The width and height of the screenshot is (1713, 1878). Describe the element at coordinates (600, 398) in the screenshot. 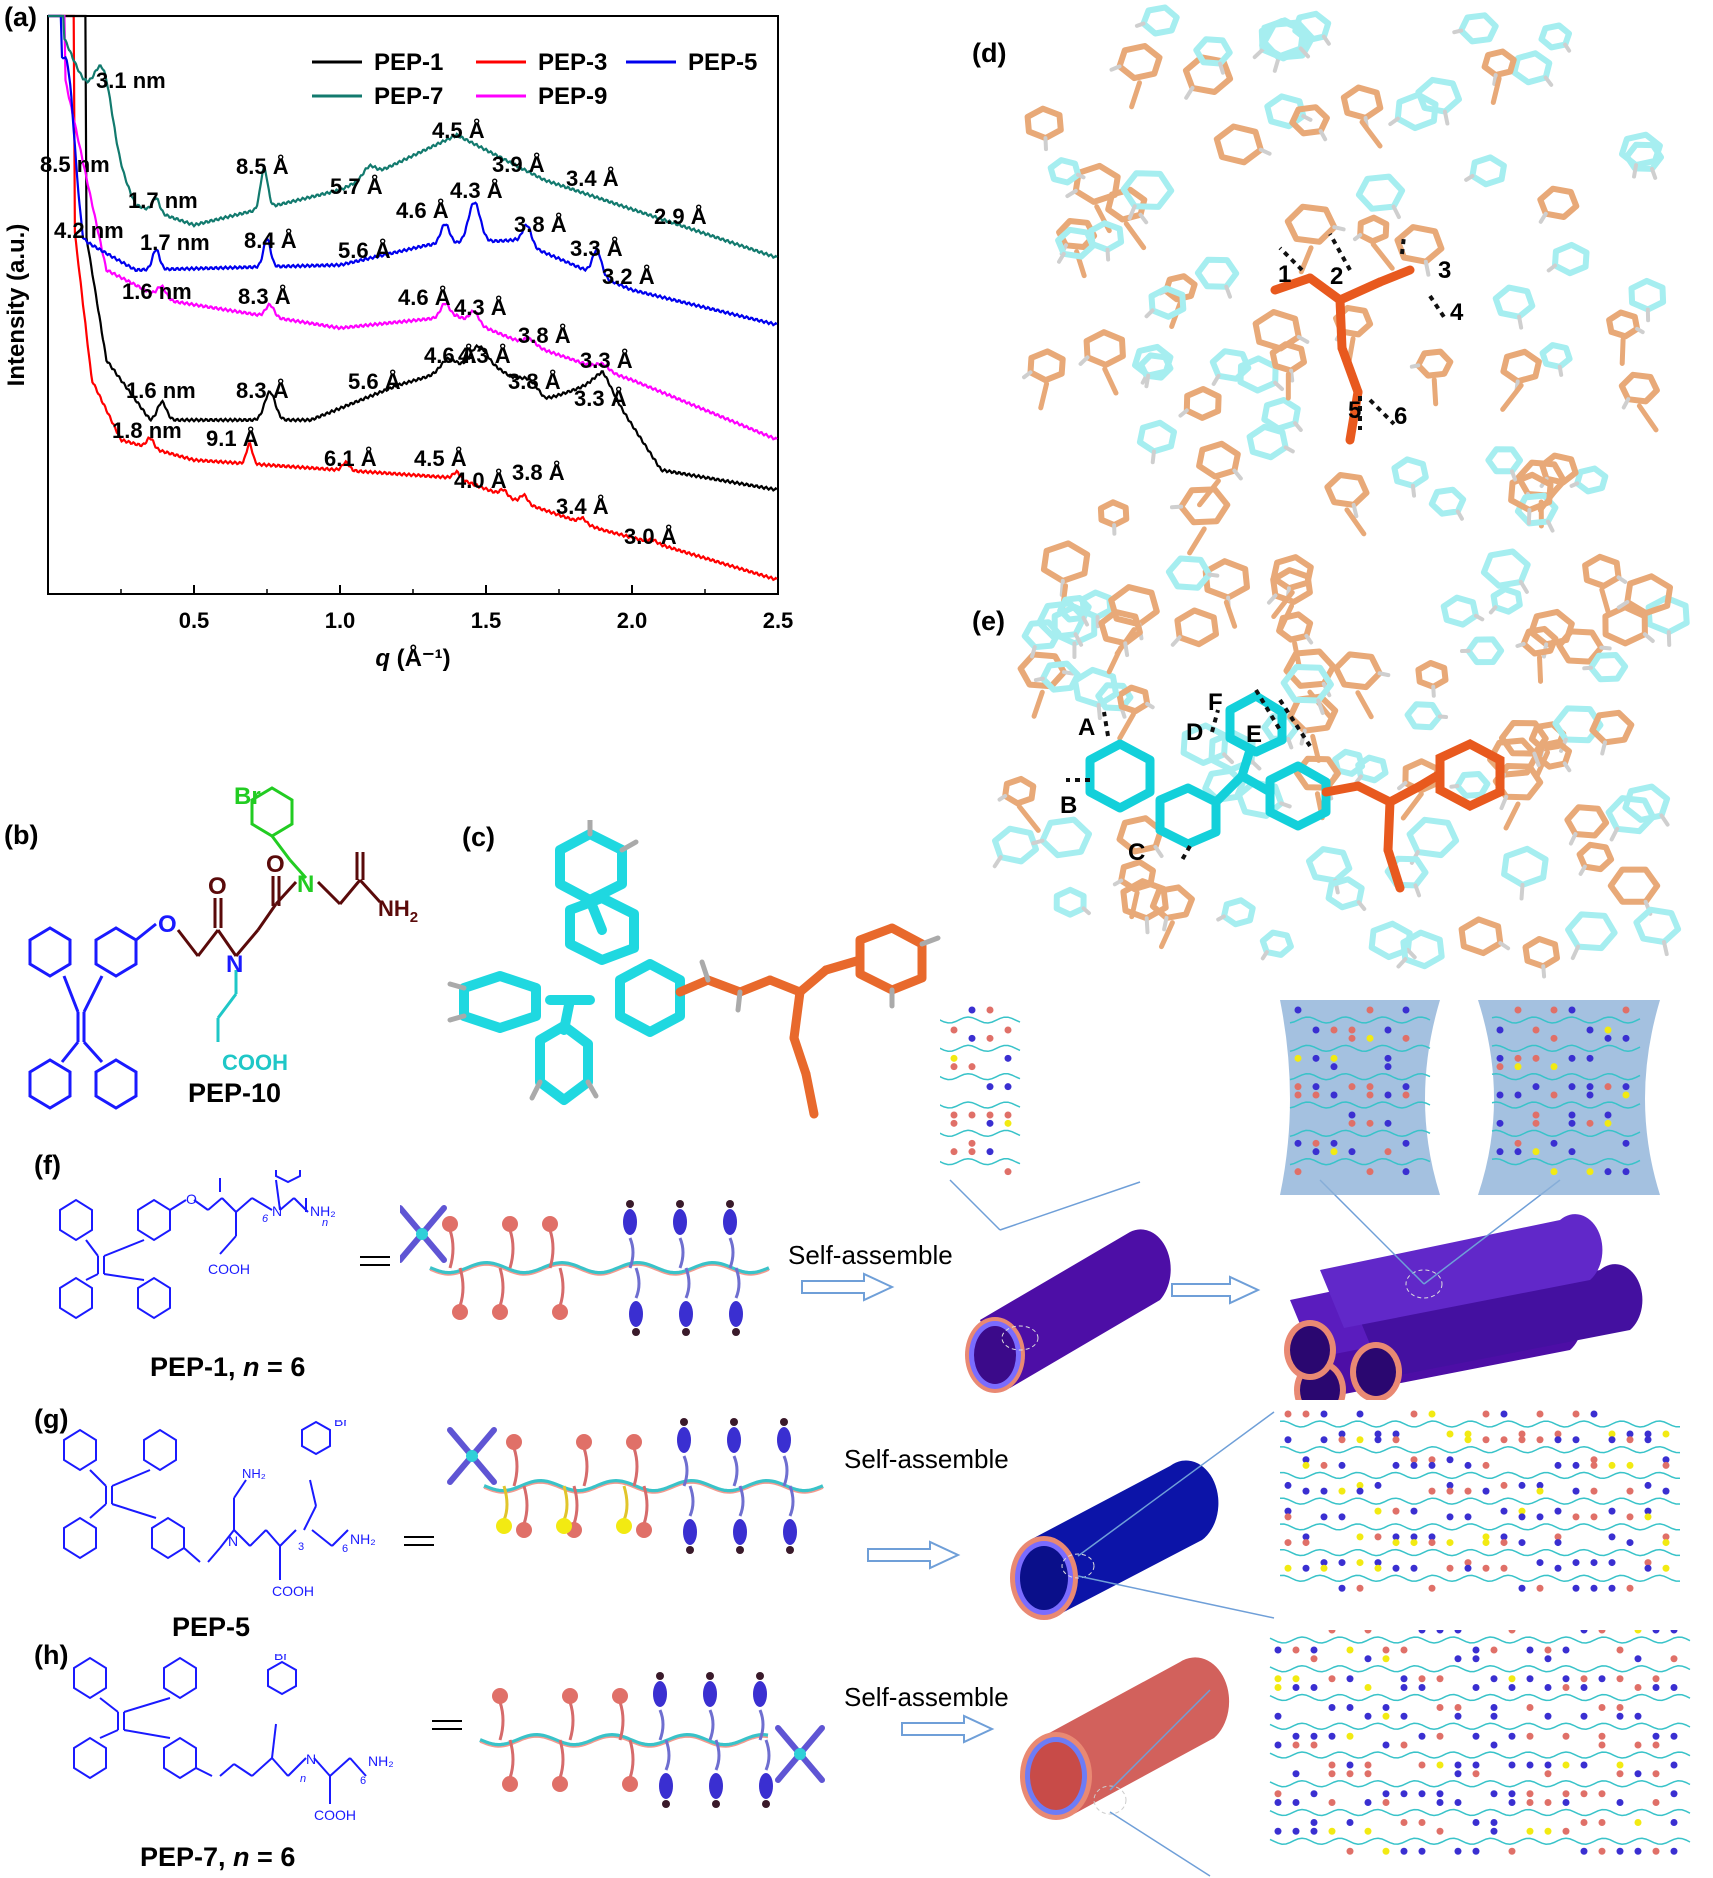

I see `peak-annotation: 3.3 Å` at that location.